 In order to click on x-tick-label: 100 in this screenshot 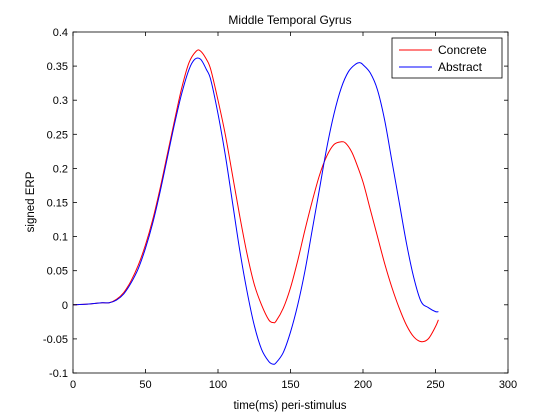, I will do `click(218, 385)`.